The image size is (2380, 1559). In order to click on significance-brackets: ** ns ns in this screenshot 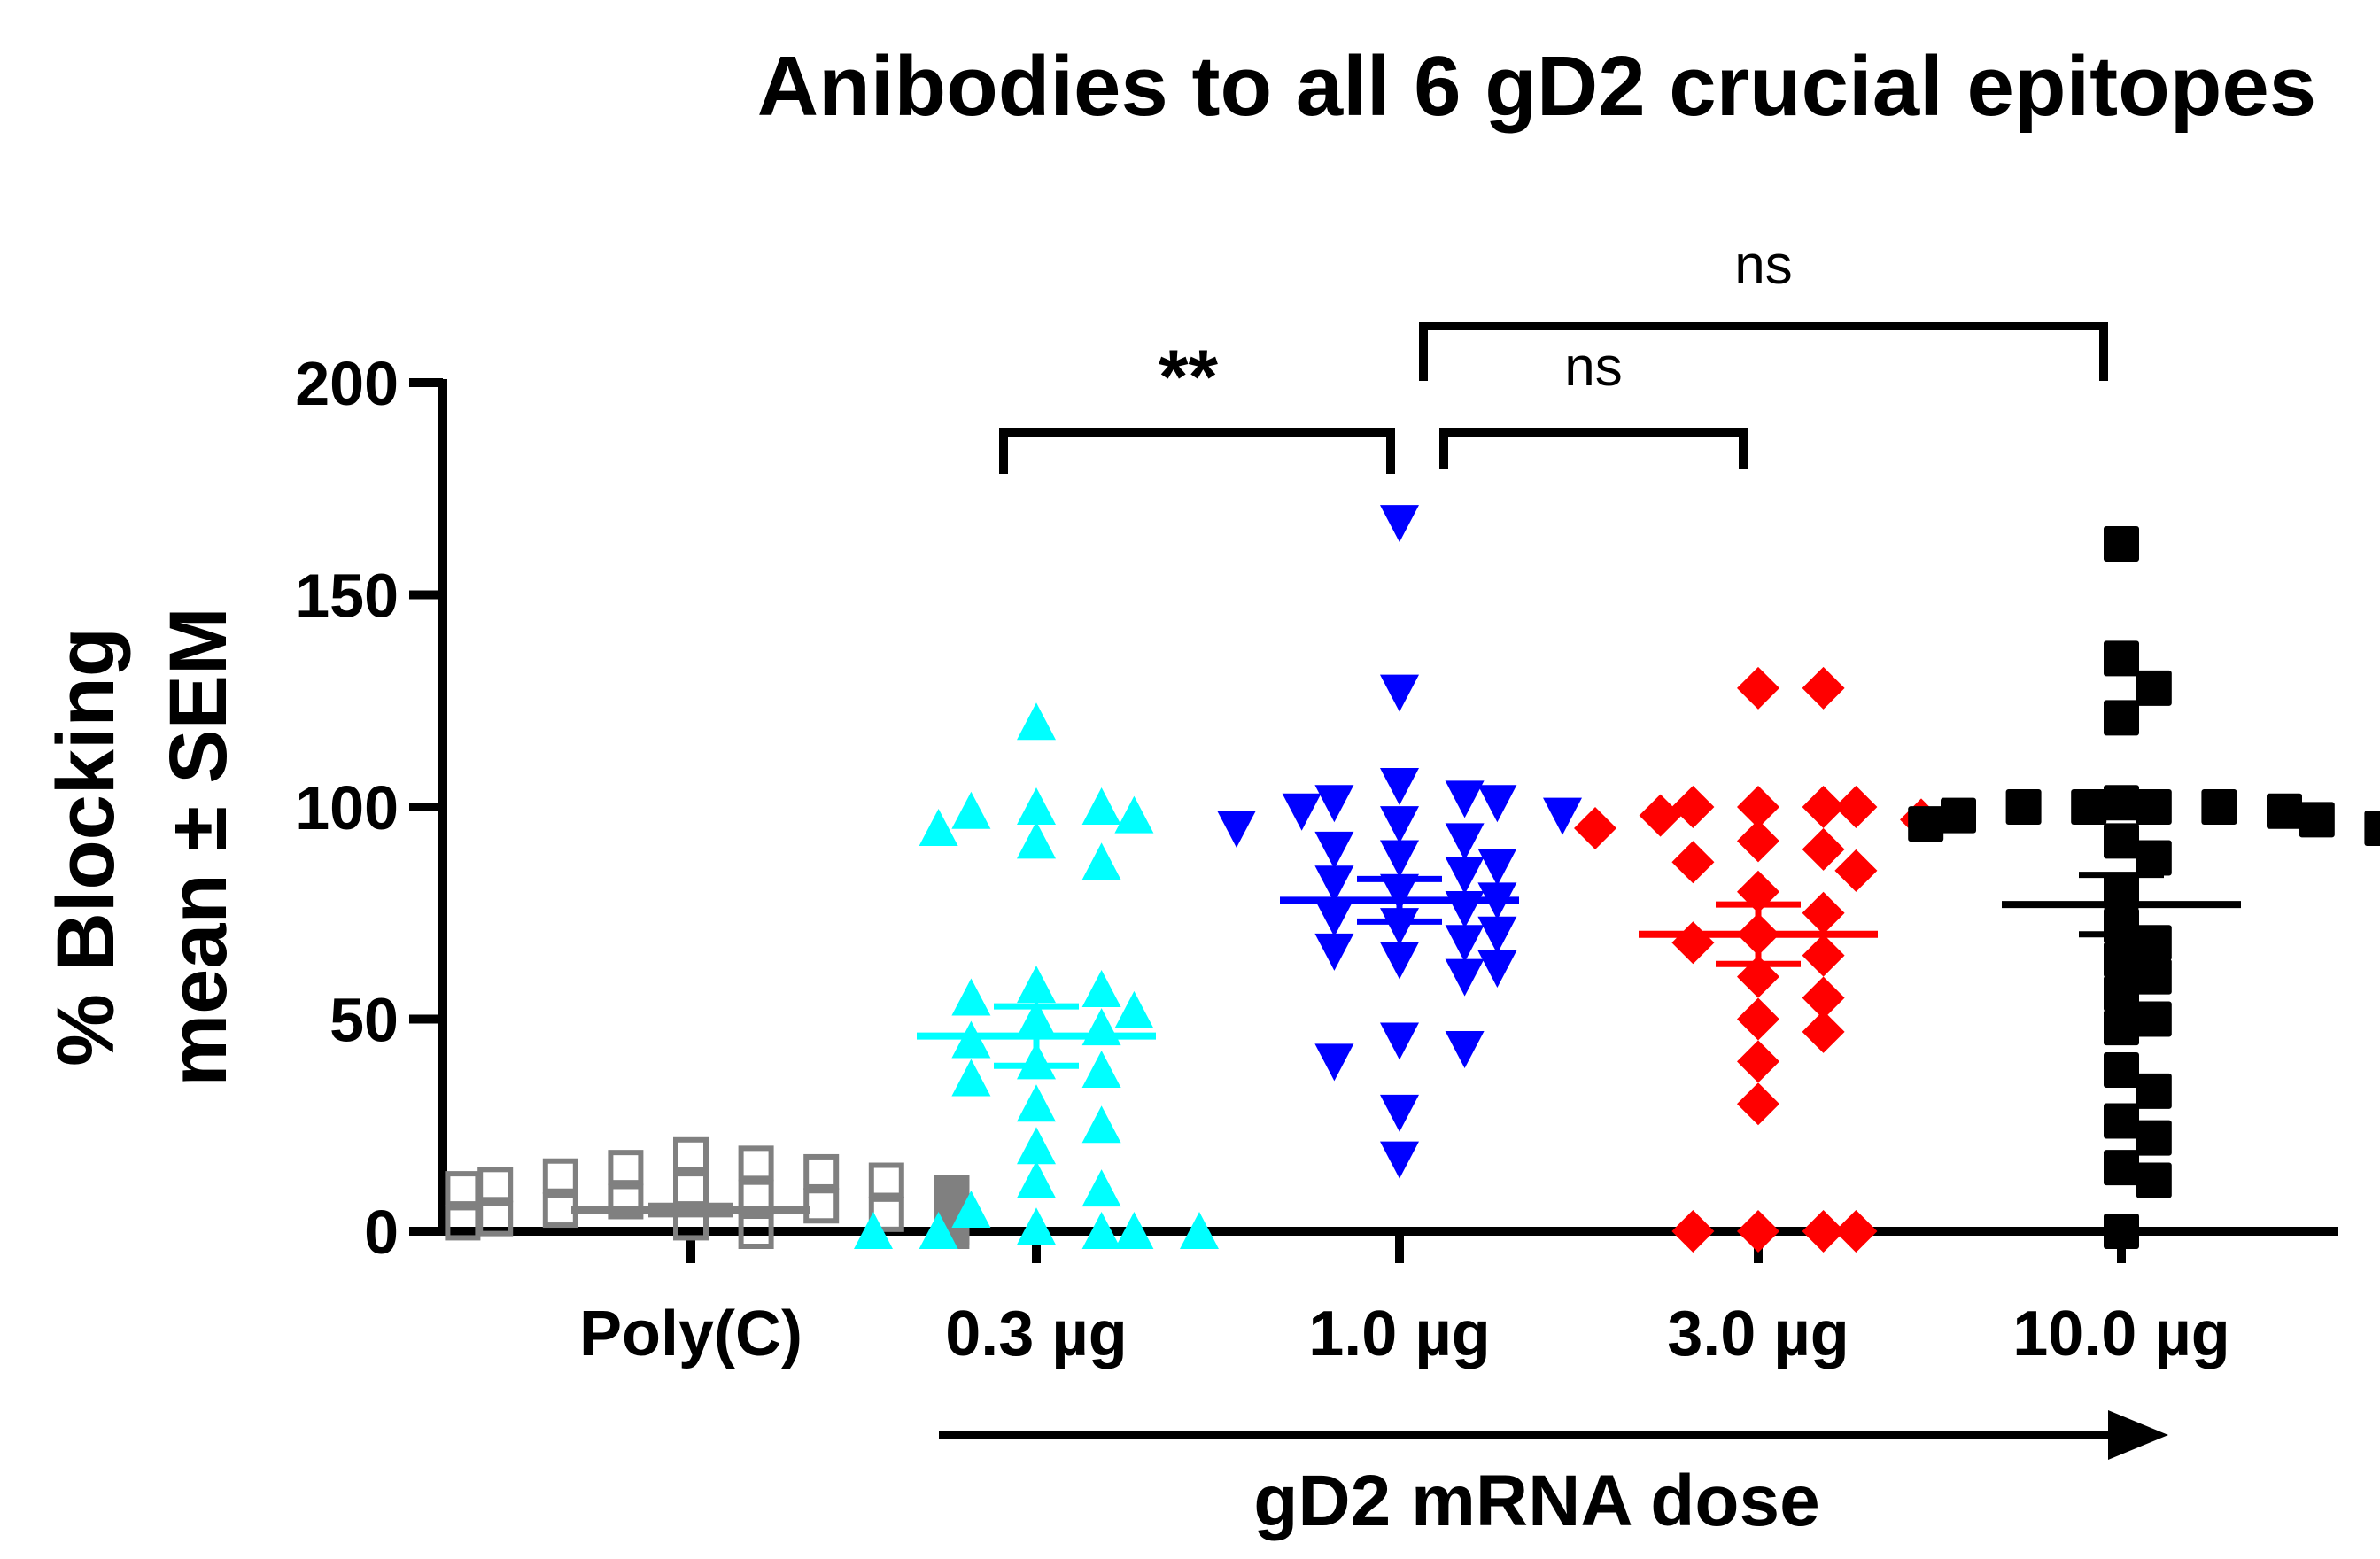, I will do `click(1553, 354)`.